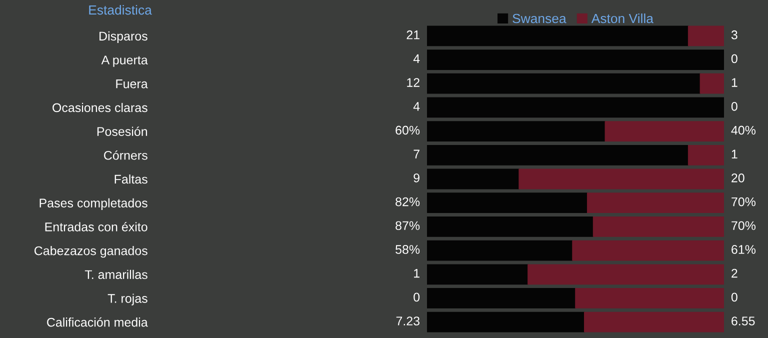 This screenshot has width=768, height=338. What do you see at coordinates (132, 84) in the screenshot?
I see `y-tick-label: Fuera` at bounding box center [132, 84].